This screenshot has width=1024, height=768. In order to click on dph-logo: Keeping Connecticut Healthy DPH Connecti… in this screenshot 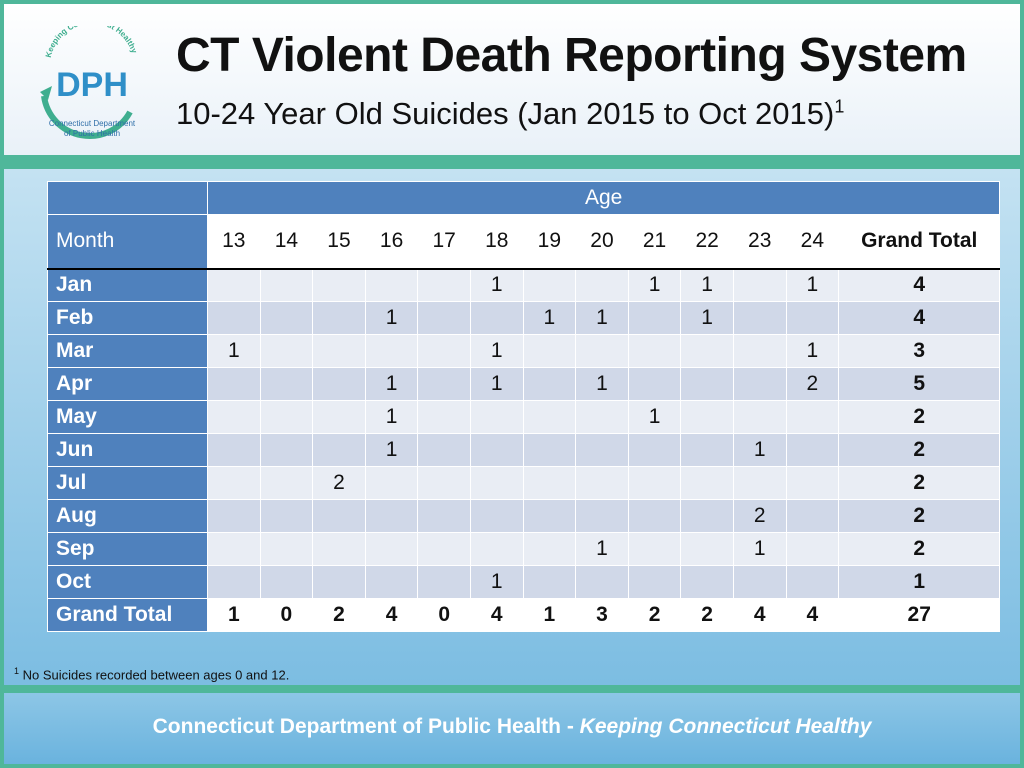, I will do `click(89, 82)`.